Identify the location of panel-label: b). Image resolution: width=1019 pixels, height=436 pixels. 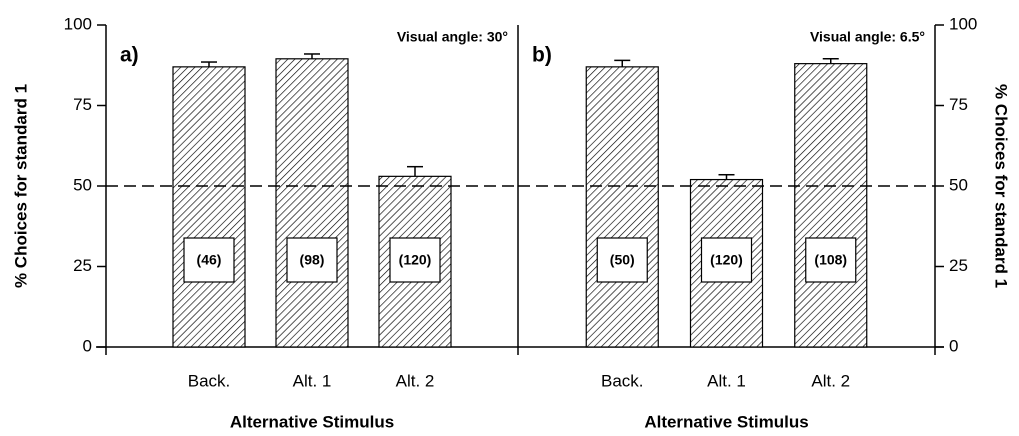
(542, 55).